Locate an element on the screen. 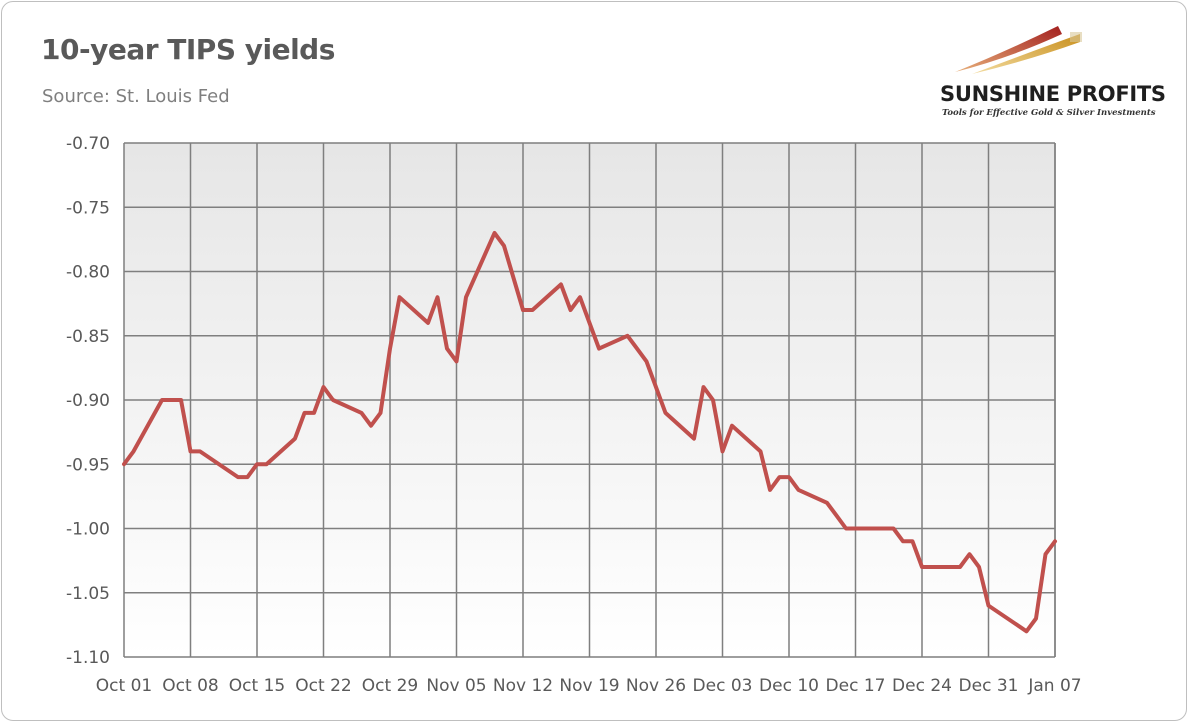  x-tick-label: Oct 22 is located at coordinates (323, 686).